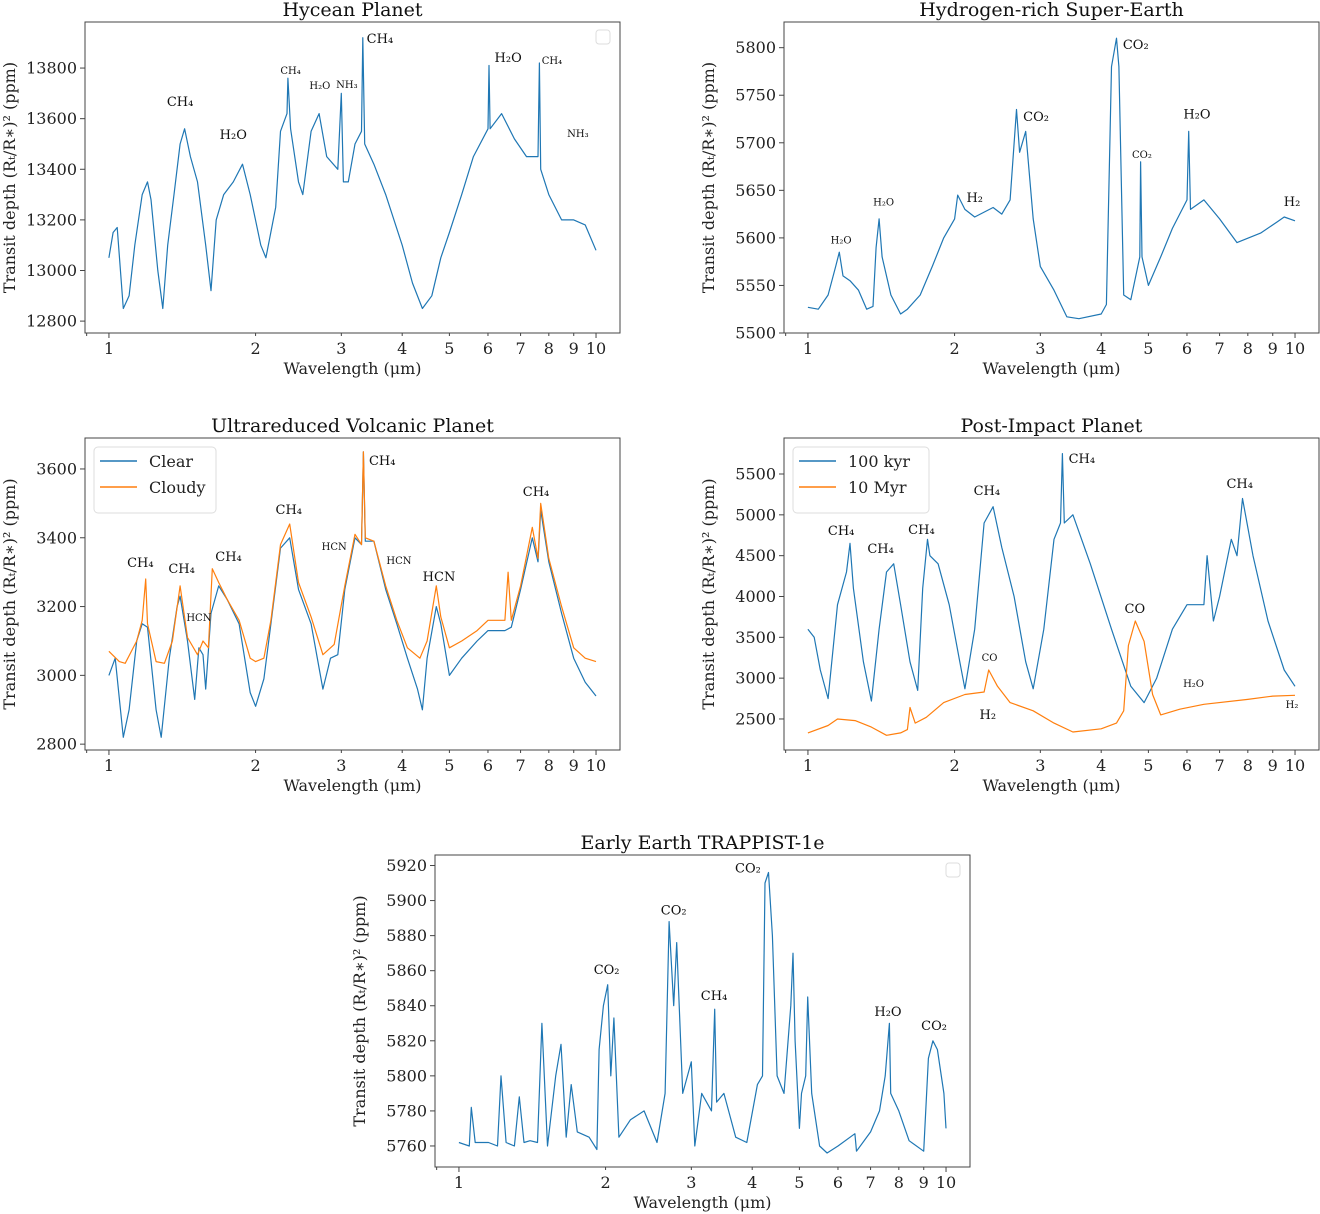 The height and width of the screenshot is (1214, 1320). I want to click on y-tick-label: 3600, so click(56, 468).